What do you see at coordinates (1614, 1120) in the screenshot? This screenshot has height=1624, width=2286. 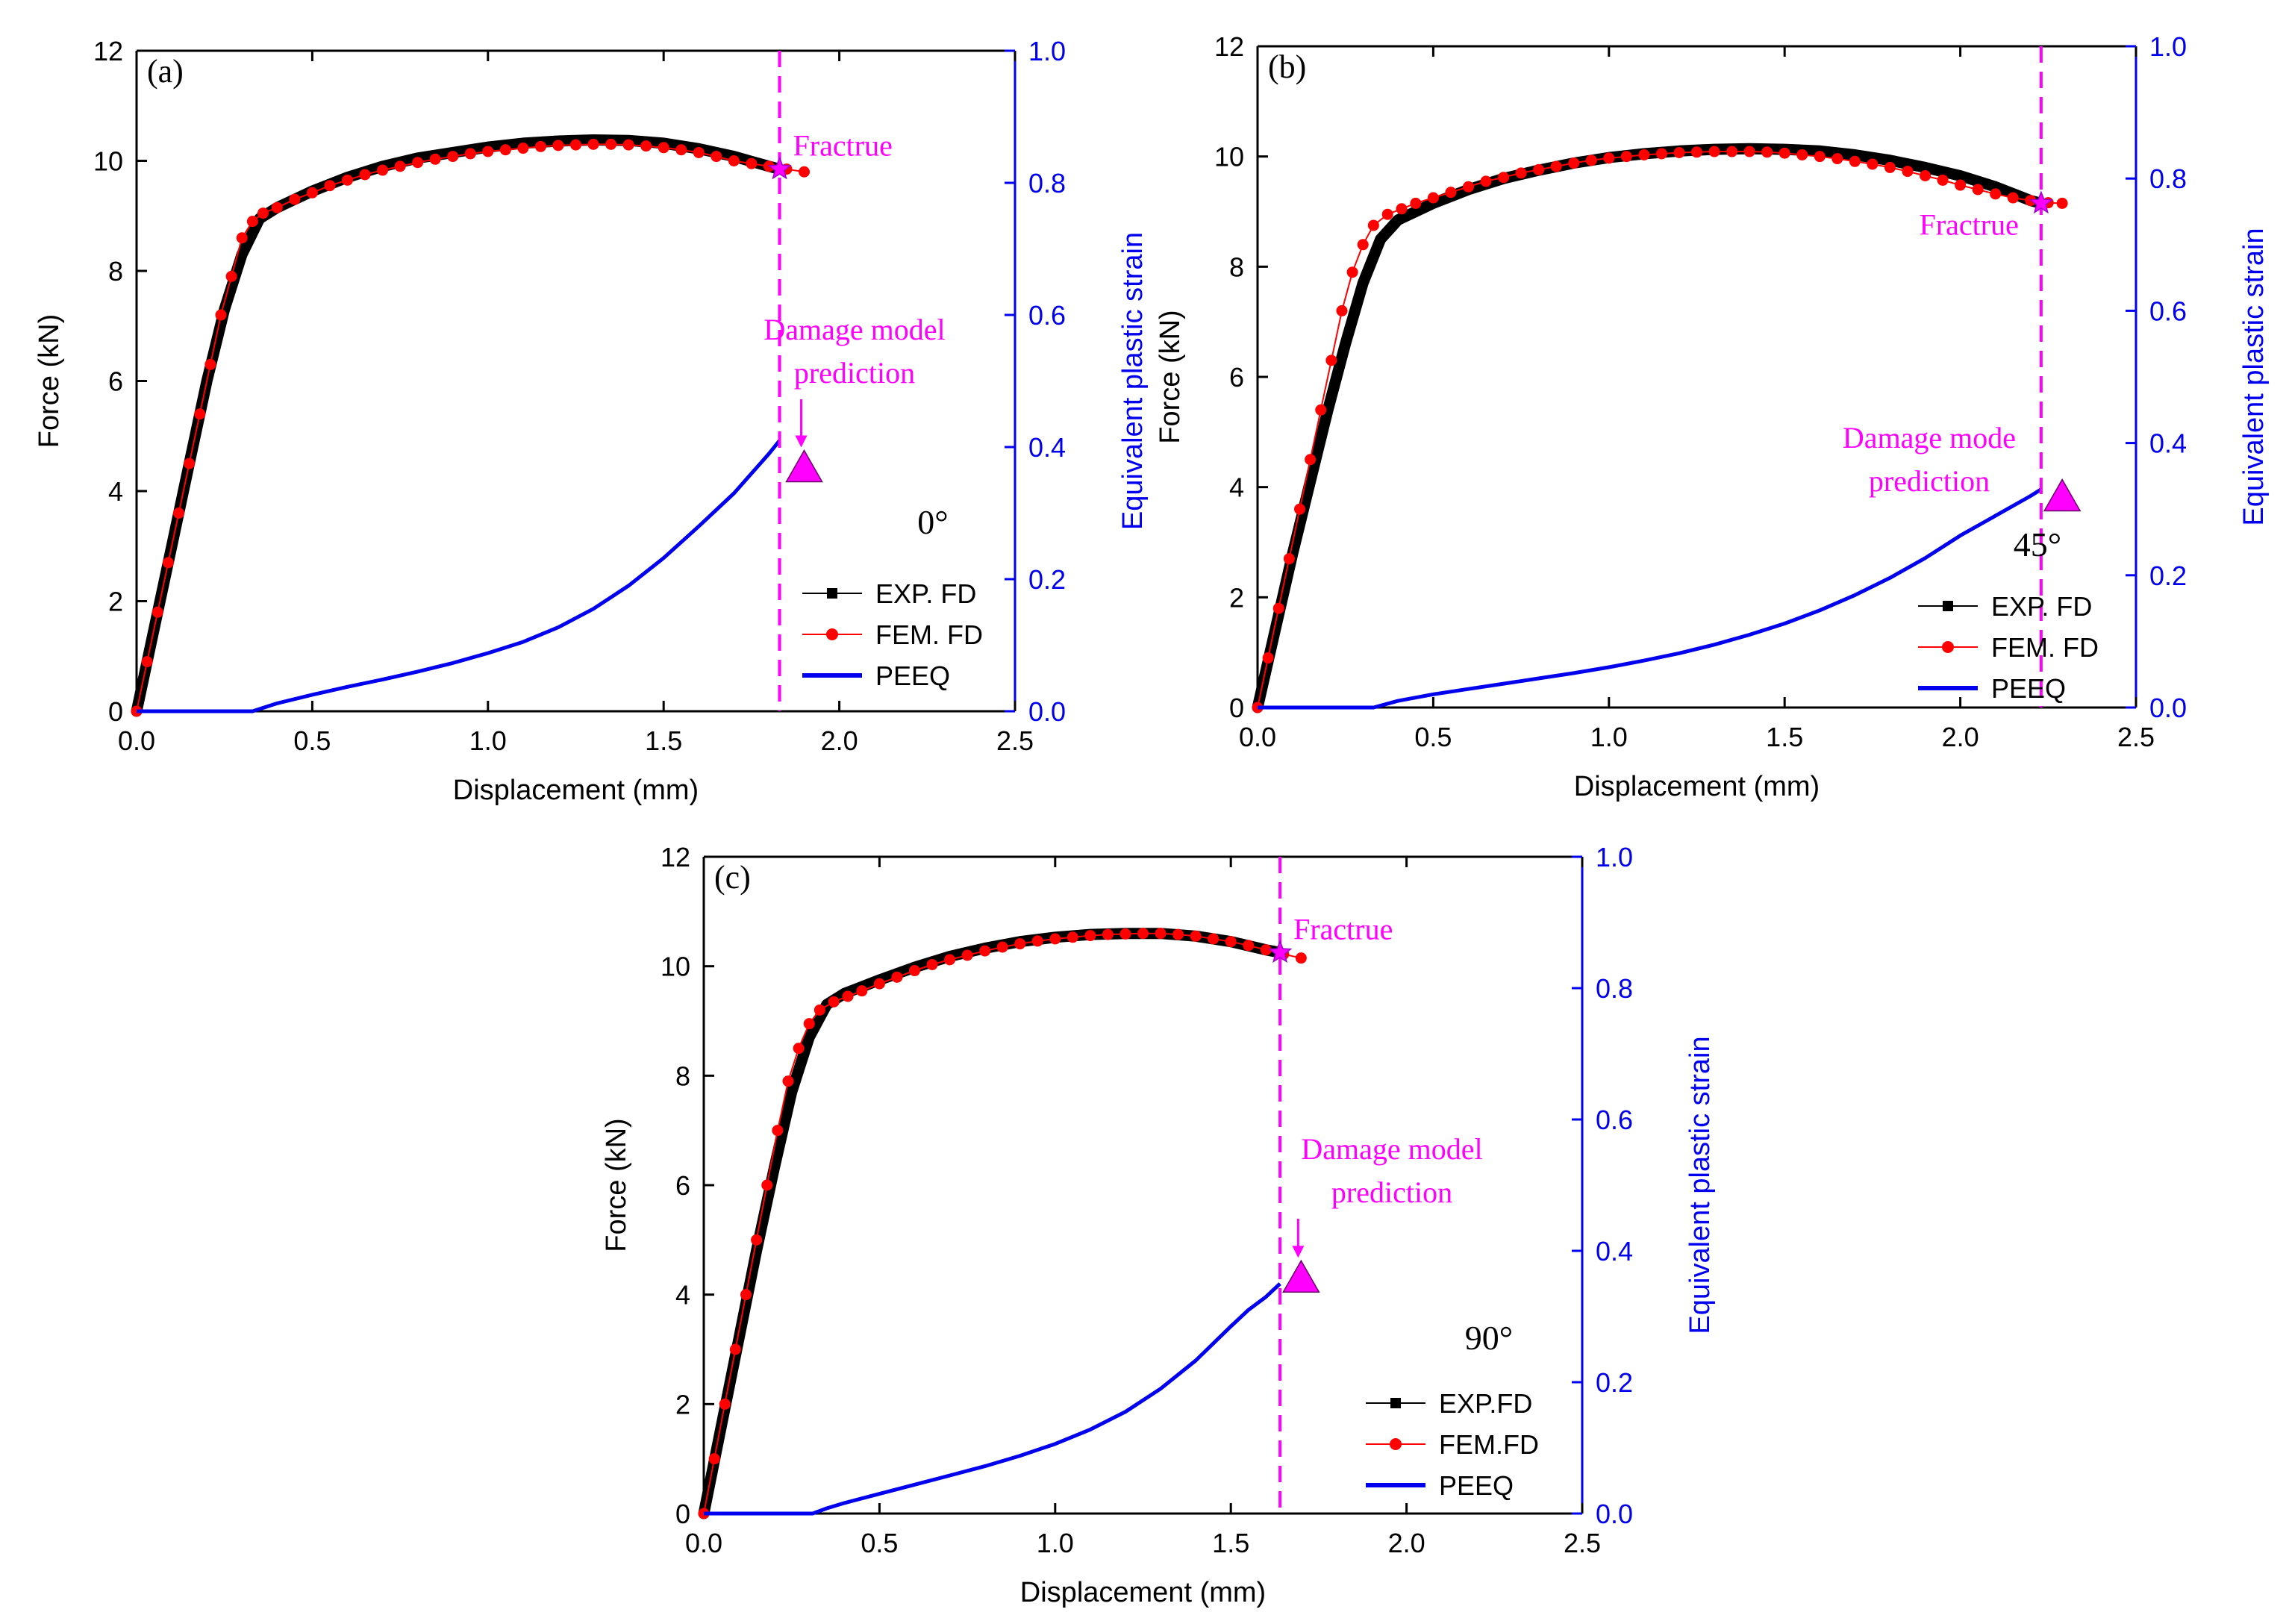 I see `y2-tick-label: 0.6` at bounding box center [1614, 1120].